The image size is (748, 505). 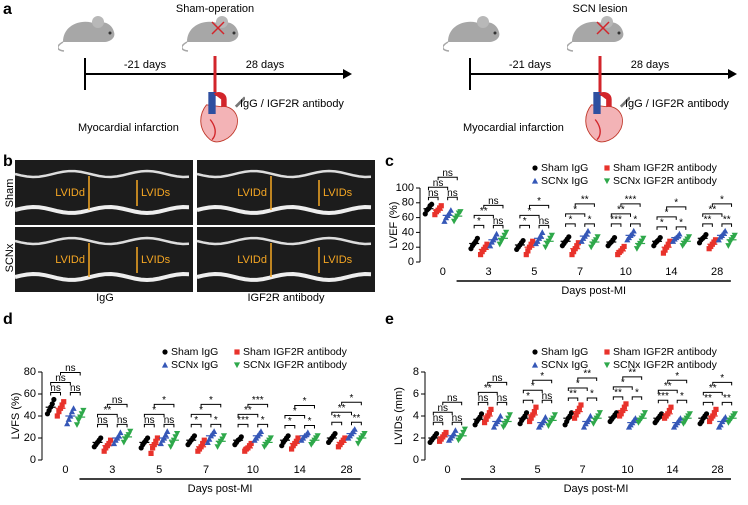 What do you see at coordinates (7, 9) in the screenshot?
I see `panel-label: a` at bounding box center [7, 9].